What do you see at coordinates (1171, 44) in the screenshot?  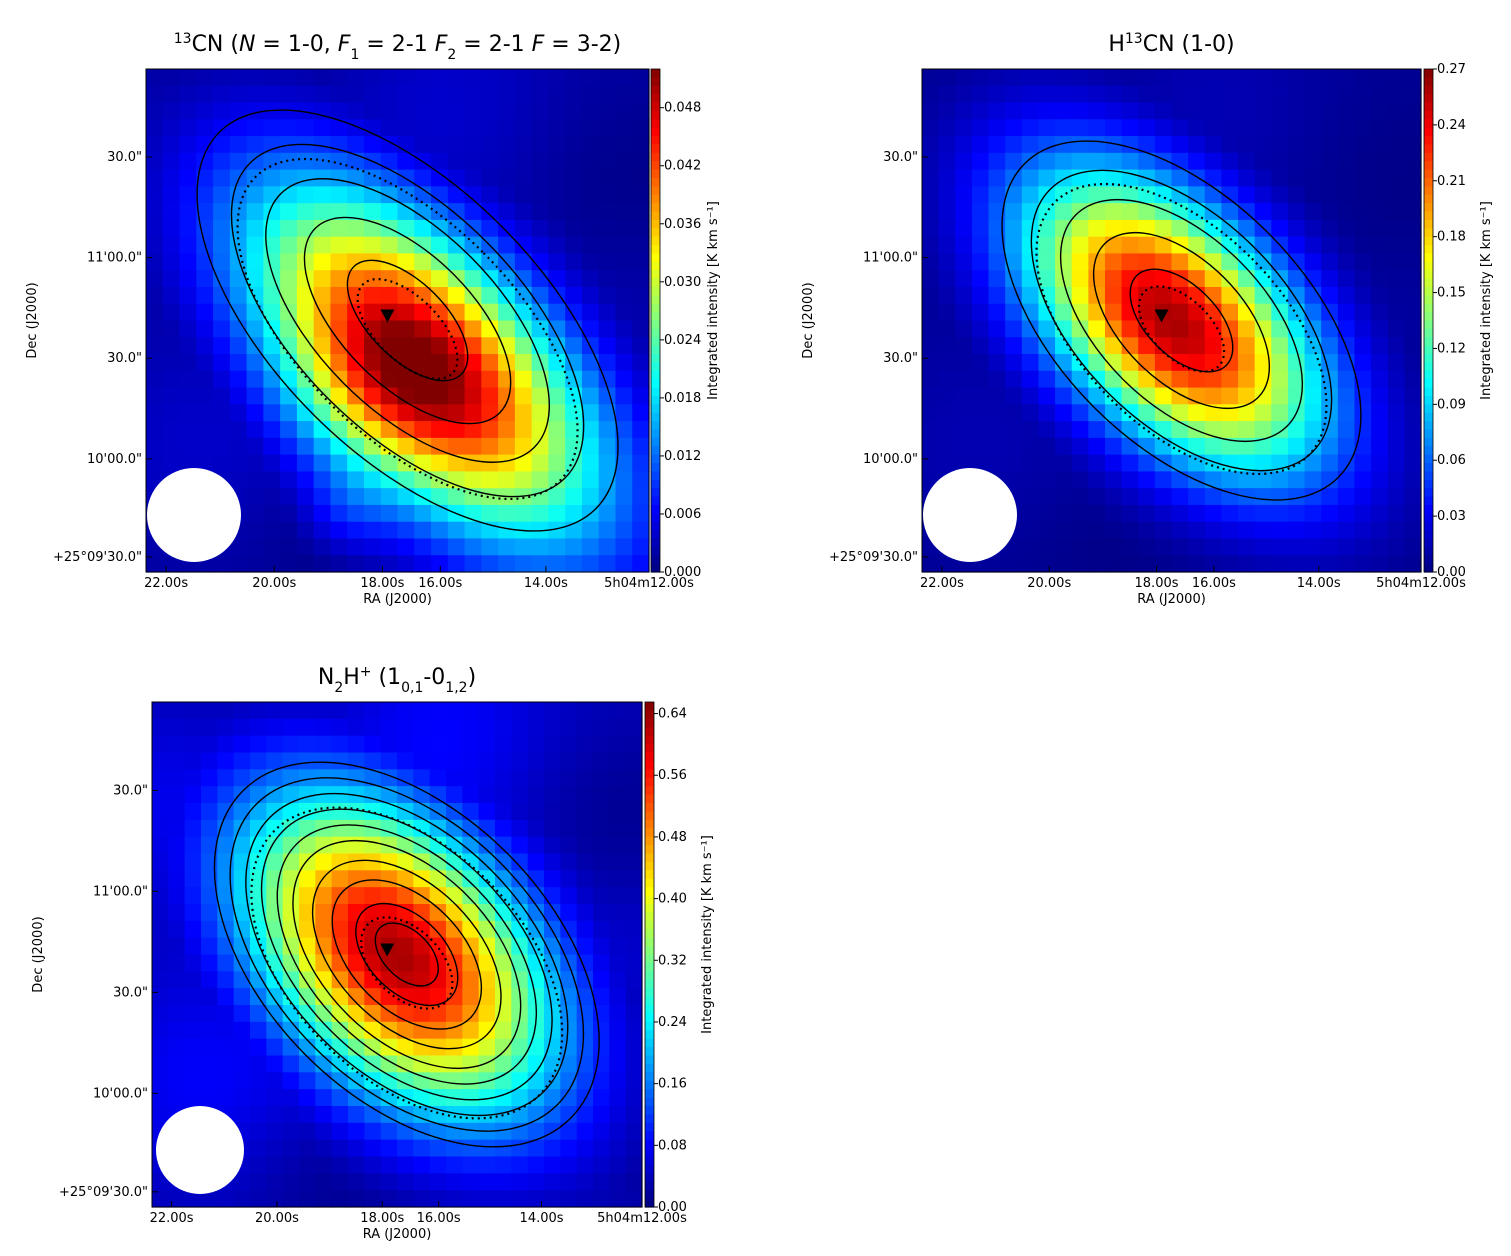 I see `chart-title: H13CN (1-0)` at bounding box center [1171, 44].